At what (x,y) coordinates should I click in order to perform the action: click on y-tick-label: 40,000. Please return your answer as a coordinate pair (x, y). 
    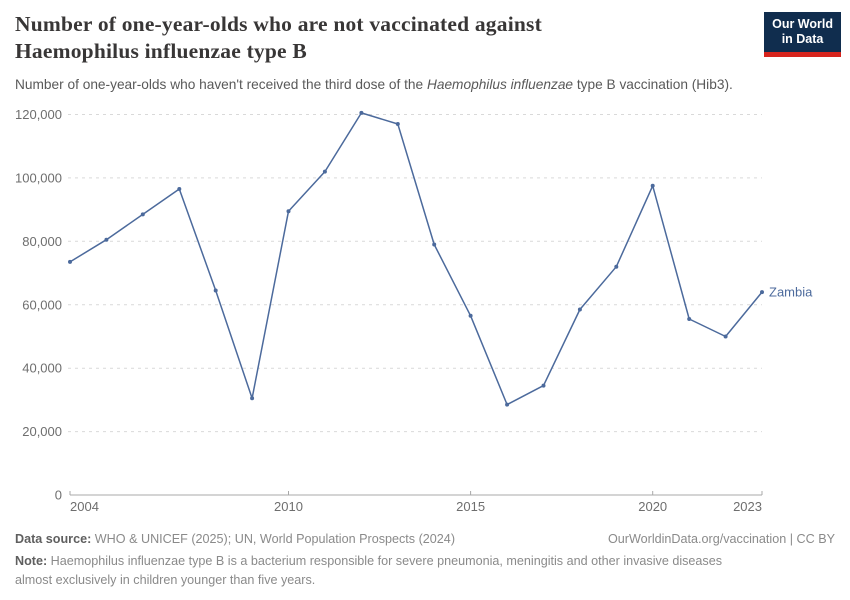
    Looking at the image, I should click on (42, 368).